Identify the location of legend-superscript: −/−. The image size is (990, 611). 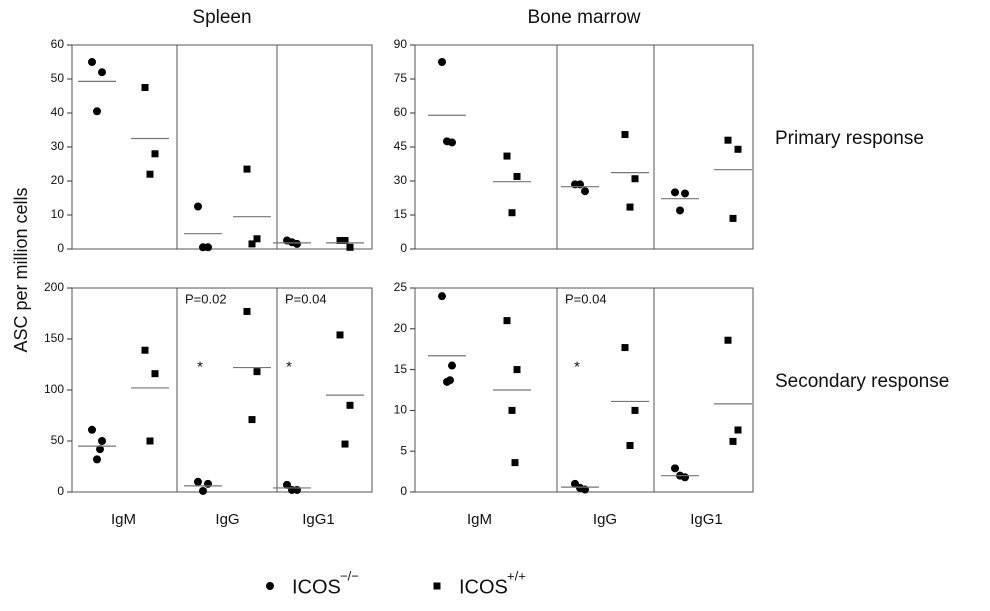
(349, 575).